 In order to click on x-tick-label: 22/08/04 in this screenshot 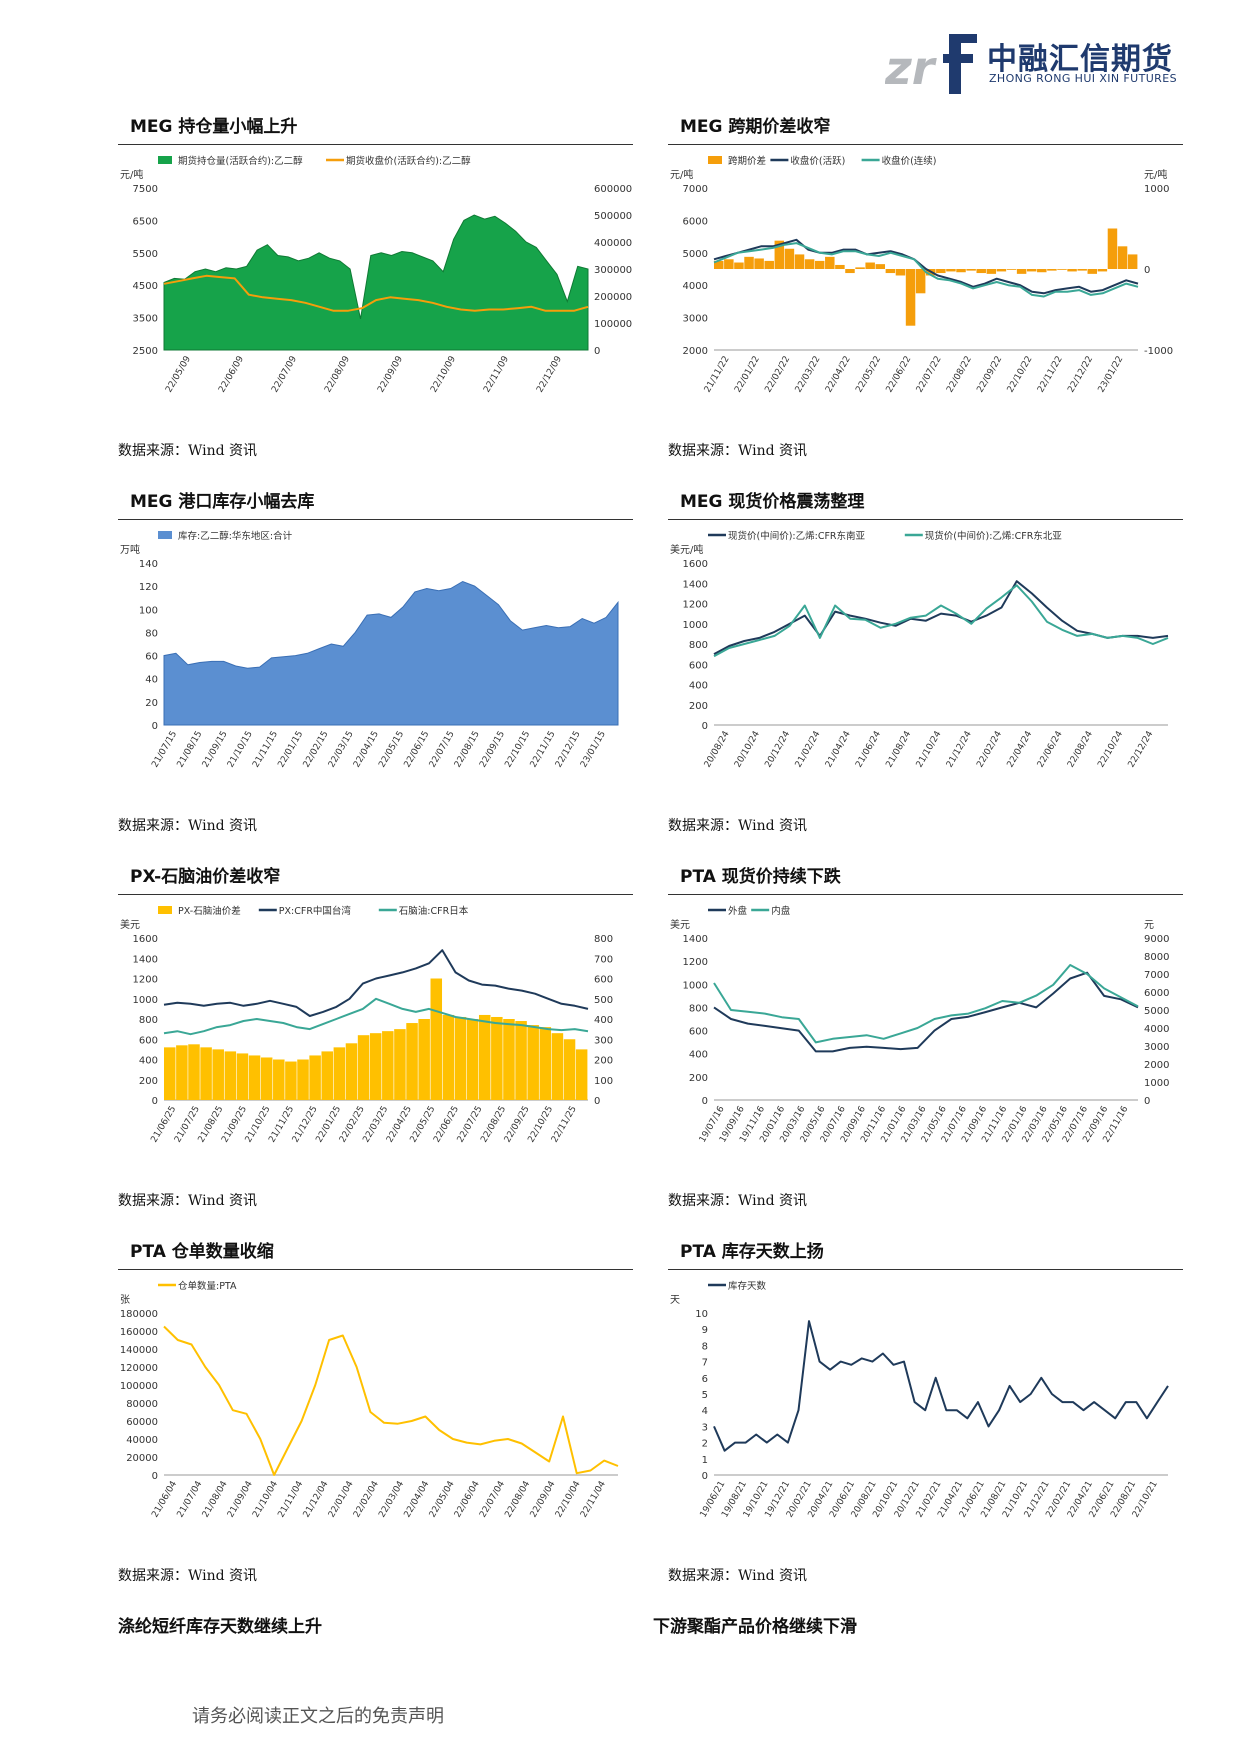, I will do `click(517, 1499)`.